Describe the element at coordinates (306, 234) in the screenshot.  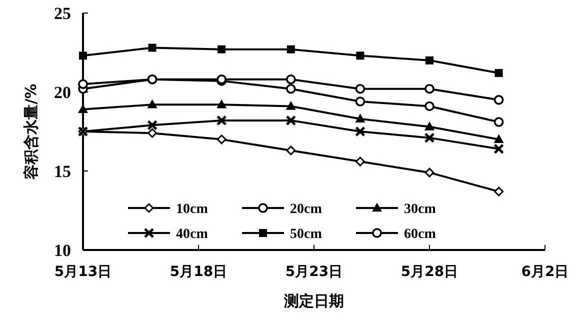
I see `legend-label: 50cm` at that location.